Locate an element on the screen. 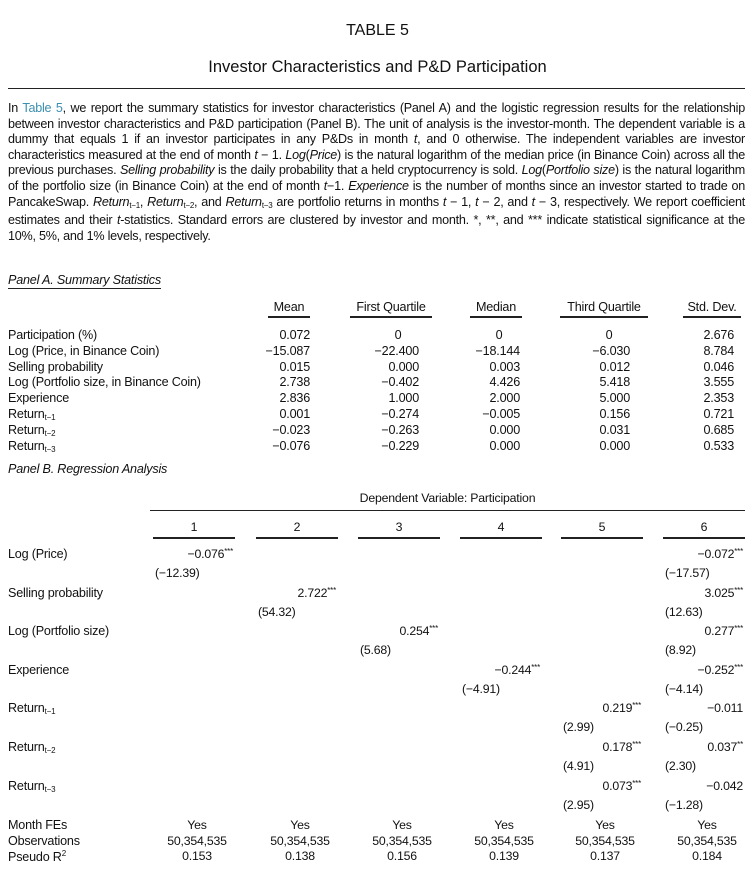 This screenshot has height=874, width=755. panel-a-value: 3.555 is located at coordinates (718, 382).